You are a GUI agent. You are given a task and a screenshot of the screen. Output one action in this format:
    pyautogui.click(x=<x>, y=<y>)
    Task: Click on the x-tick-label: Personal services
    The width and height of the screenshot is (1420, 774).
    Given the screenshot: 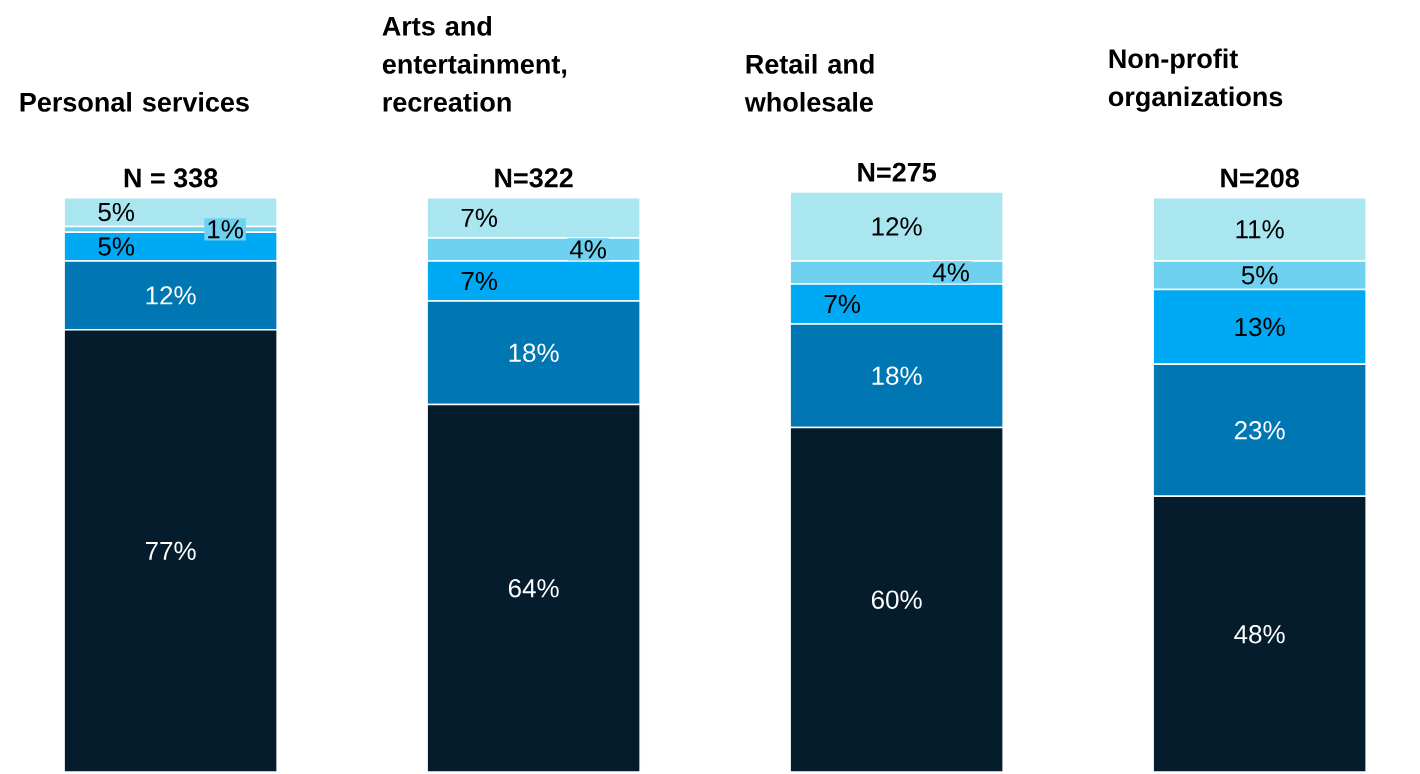 What is the action you would take?
    pyautogui.click(x=134, y=101)
    